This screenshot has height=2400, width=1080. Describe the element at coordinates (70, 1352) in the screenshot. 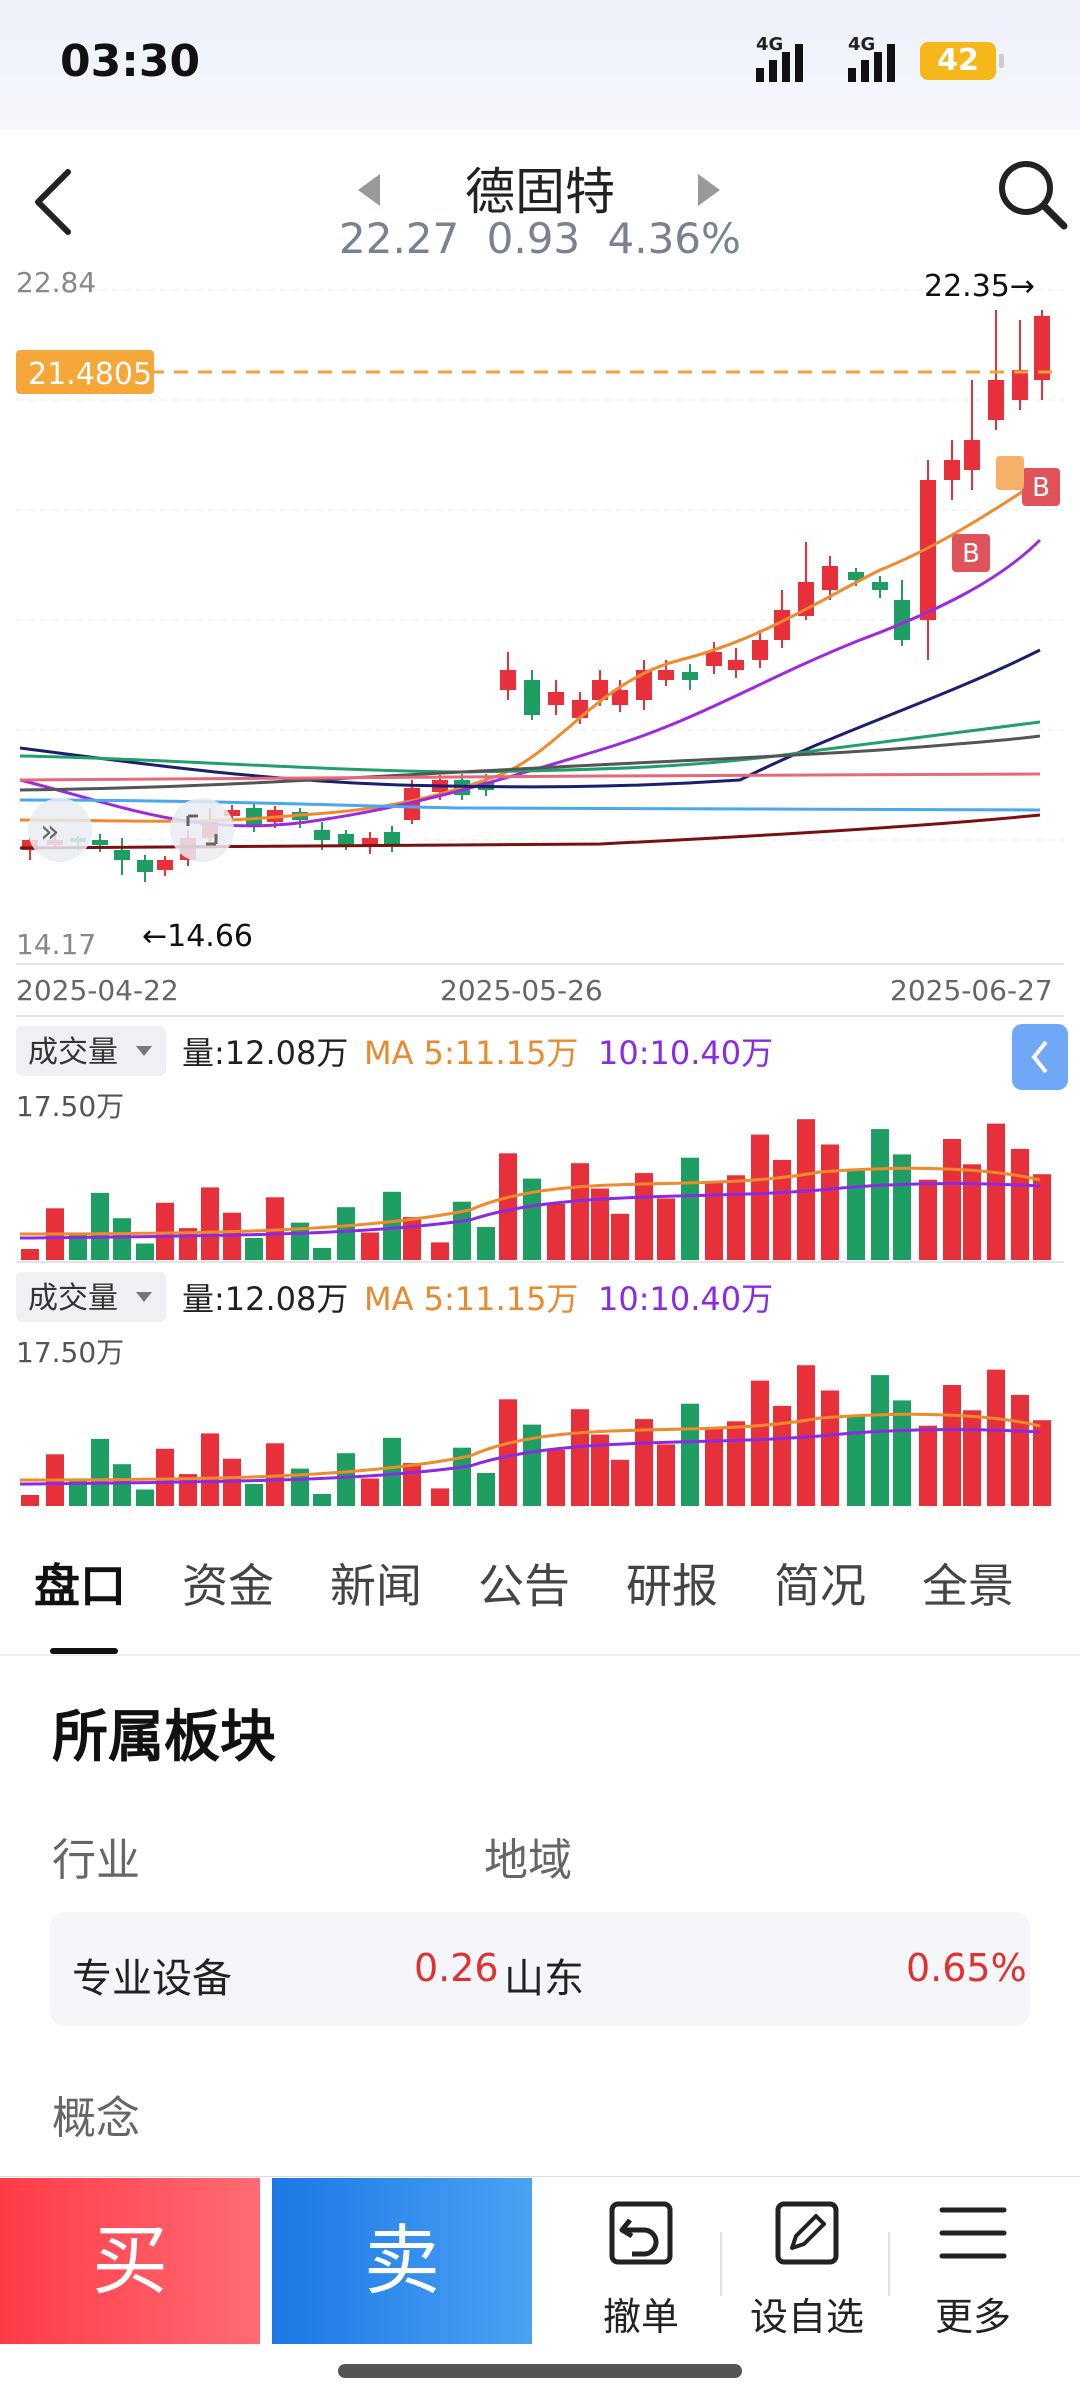

I see `vol-max-2: 17.50万` at that location.